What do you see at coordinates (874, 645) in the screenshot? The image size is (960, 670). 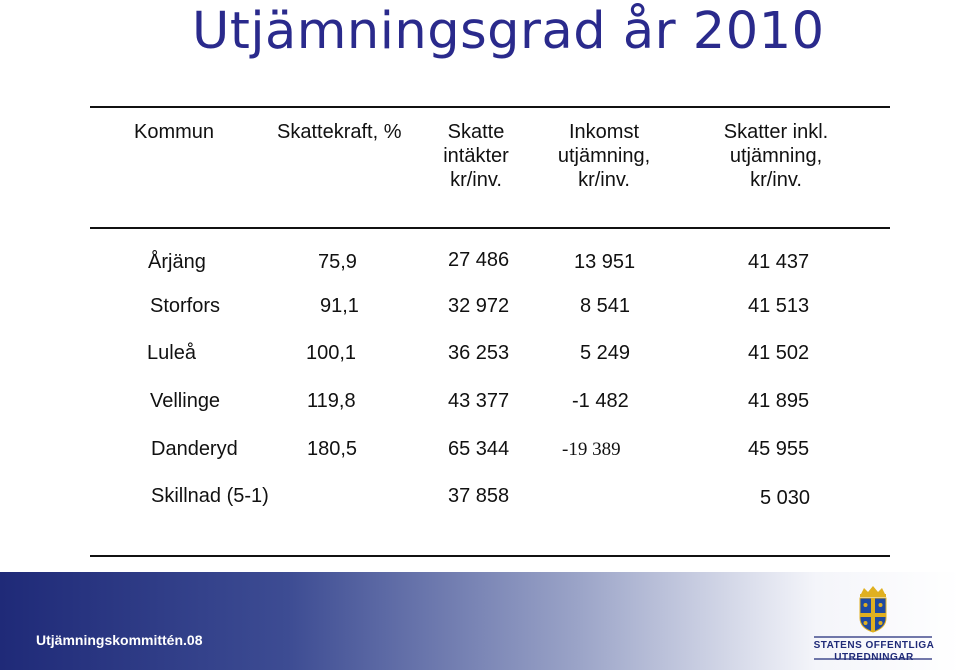 I see `logo-text-line1: STATENS OFFENTLIGA` at bounding box center [874, 645].